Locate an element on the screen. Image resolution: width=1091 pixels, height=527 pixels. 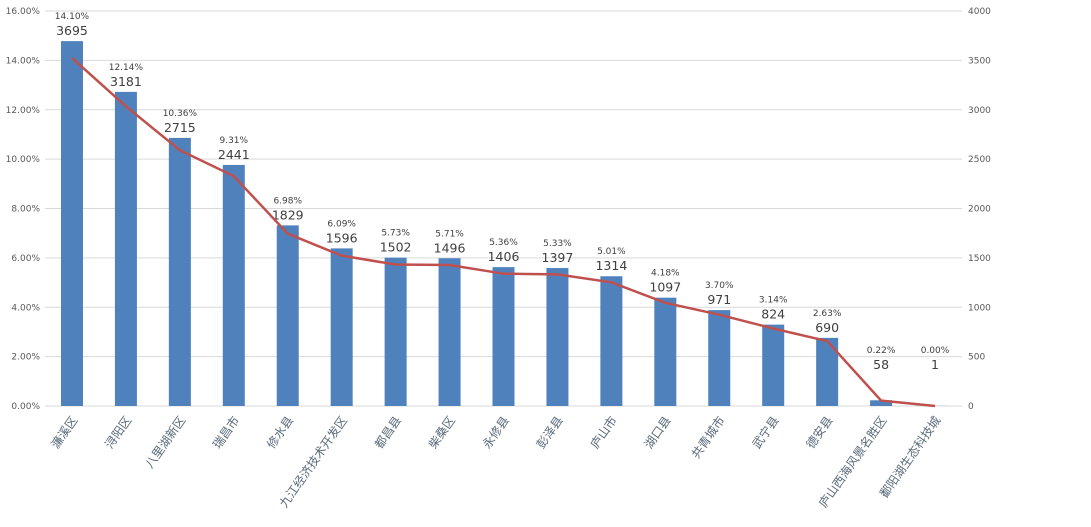
right-tick-label: 500 is located at coordinates (976, 358).